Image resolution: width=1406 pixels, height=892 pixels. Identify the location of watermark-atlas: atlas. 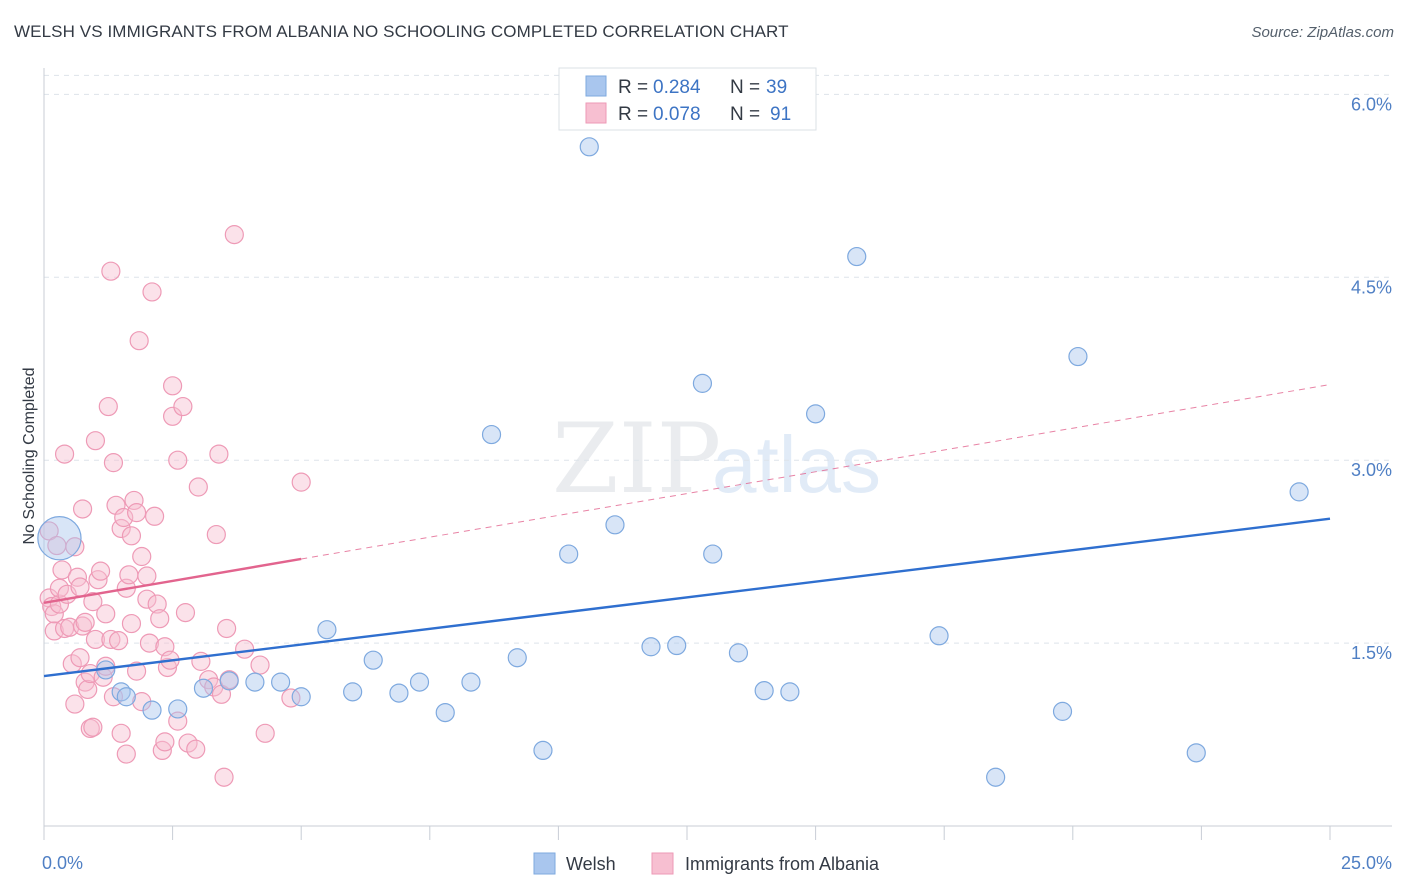
(796, 464).